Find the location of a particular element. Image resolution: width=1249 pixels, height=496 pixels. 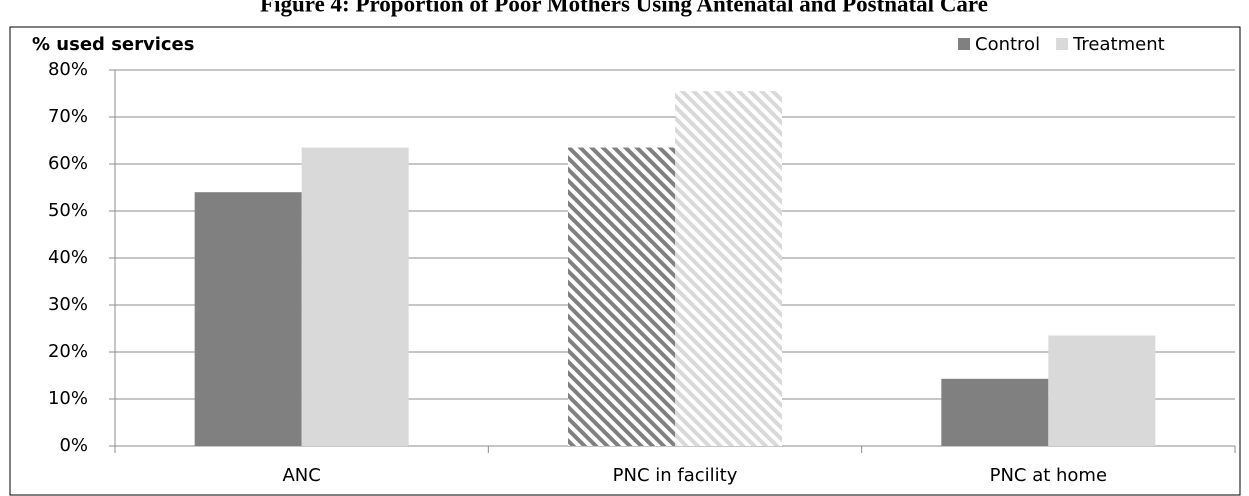

y-tick-label: 70% is located at coordinates (68, 116).